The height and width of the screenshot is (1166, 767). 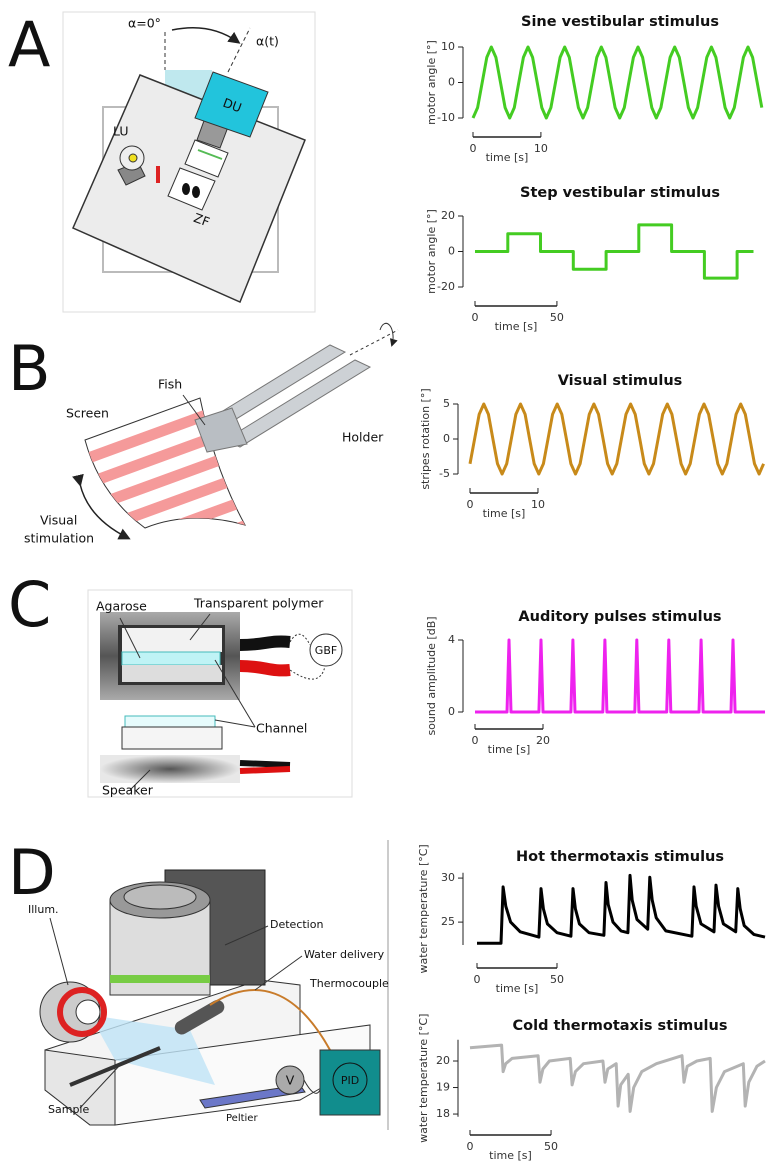 I want to click on chart-title: Step vestibular stimulus, so click(x=620, y=193).